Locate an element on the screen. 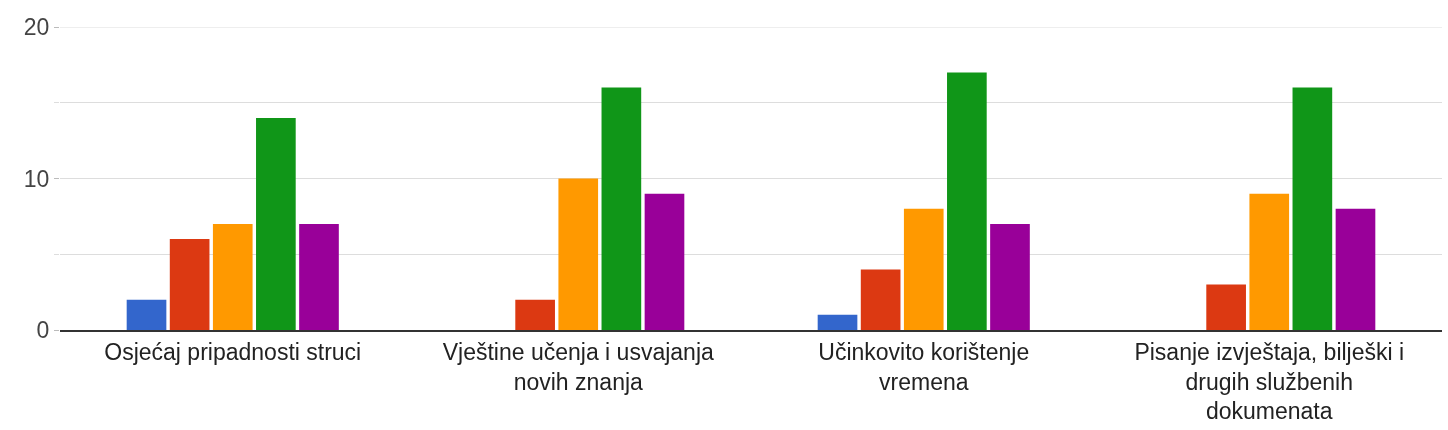 The width and height of the screenshot is (1448, 430). x-tick-label: Učinkovito korištenje vremena is located at coordinates (924, 366).